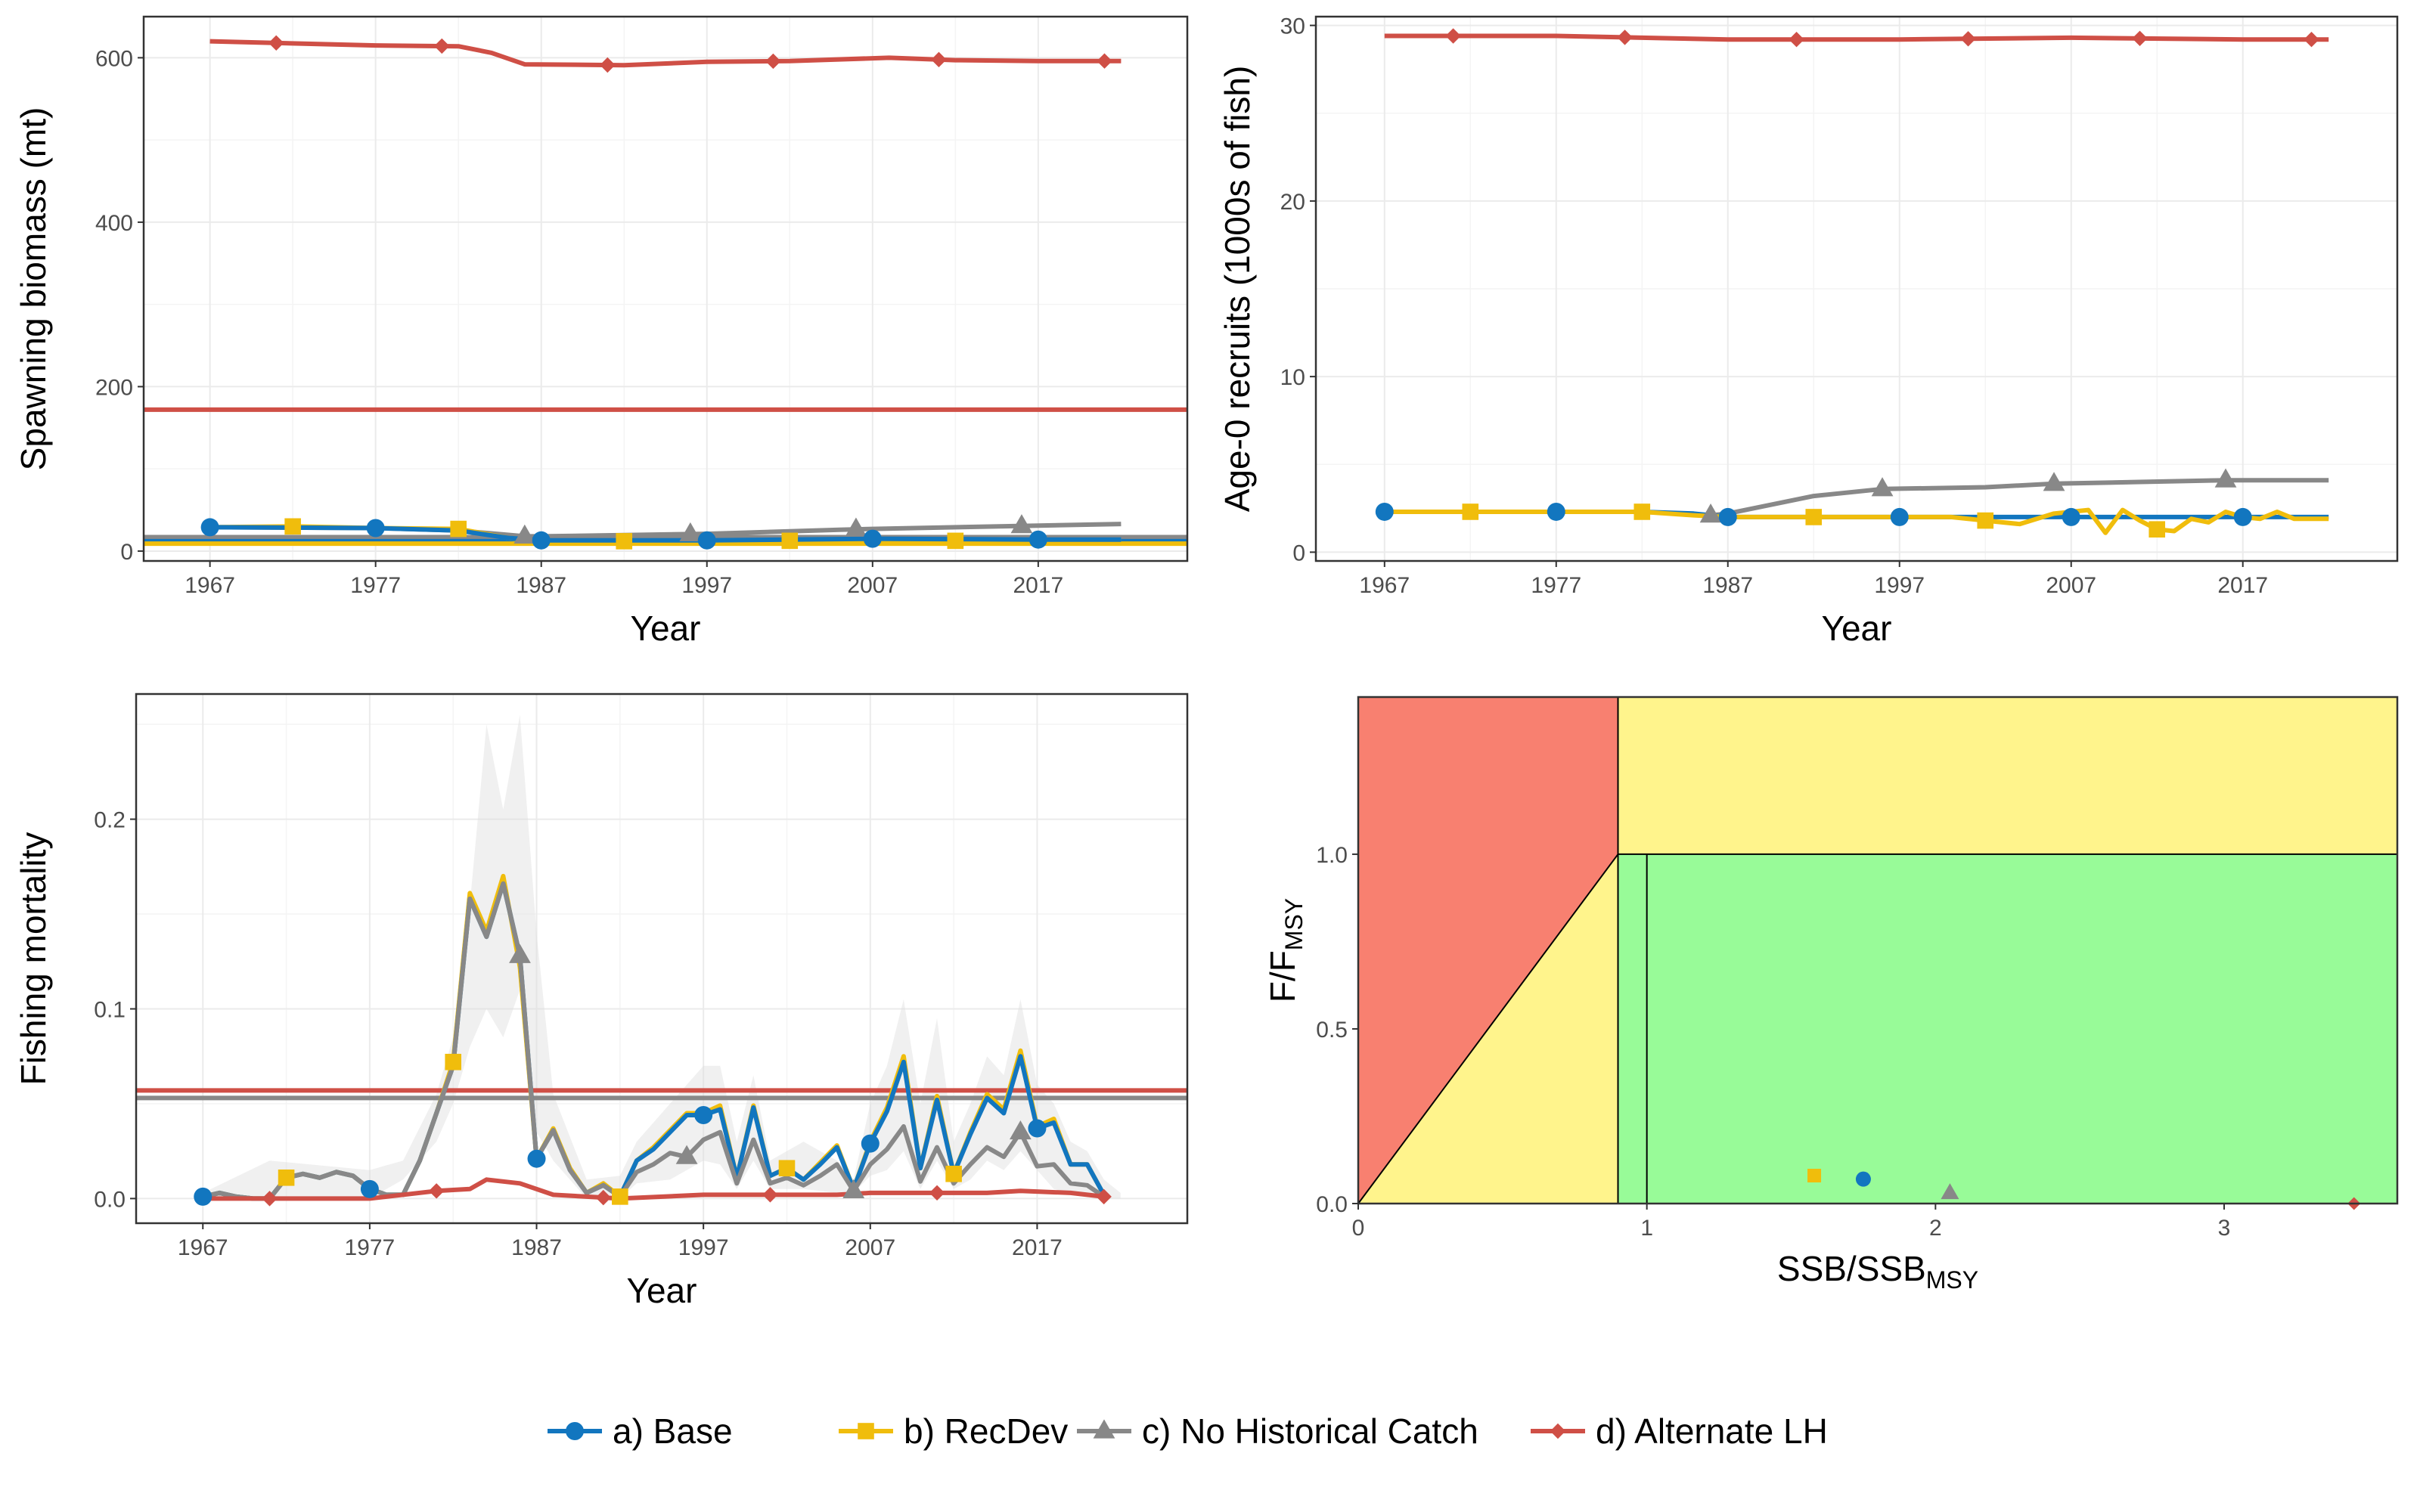 The width and height of the screenshot is (2420, 1512). I want to click on y-tick-label: 400, so click(114, 224).